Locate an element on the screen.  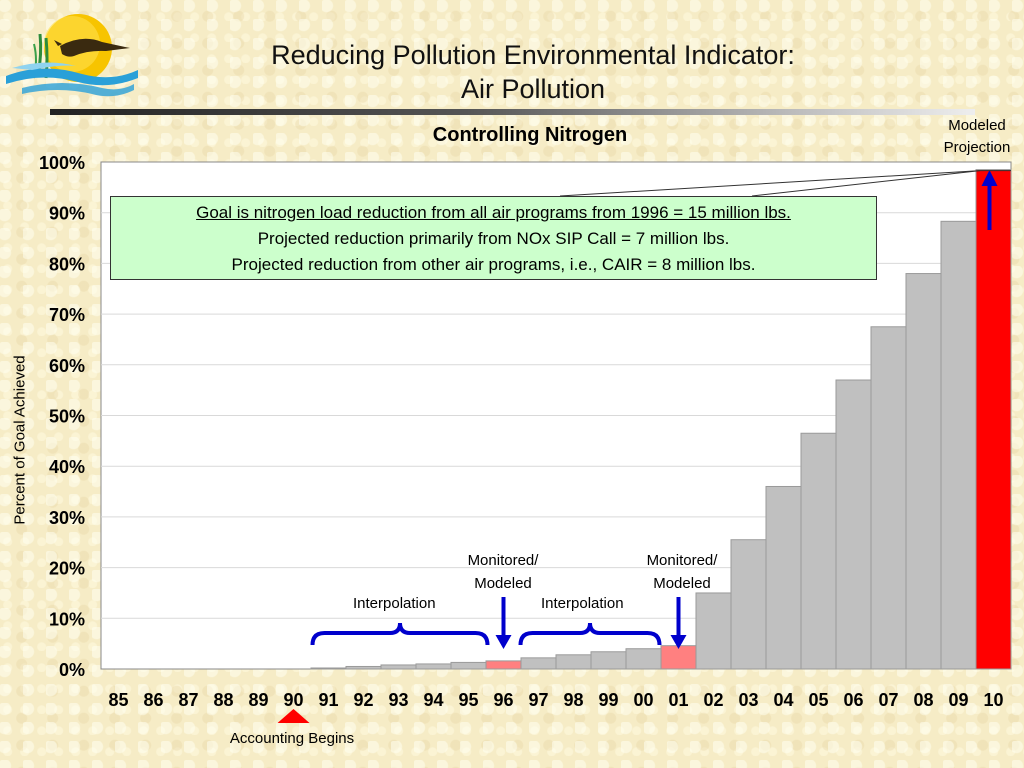
x-tick-label: 05 is located at coordinates (818, 700).